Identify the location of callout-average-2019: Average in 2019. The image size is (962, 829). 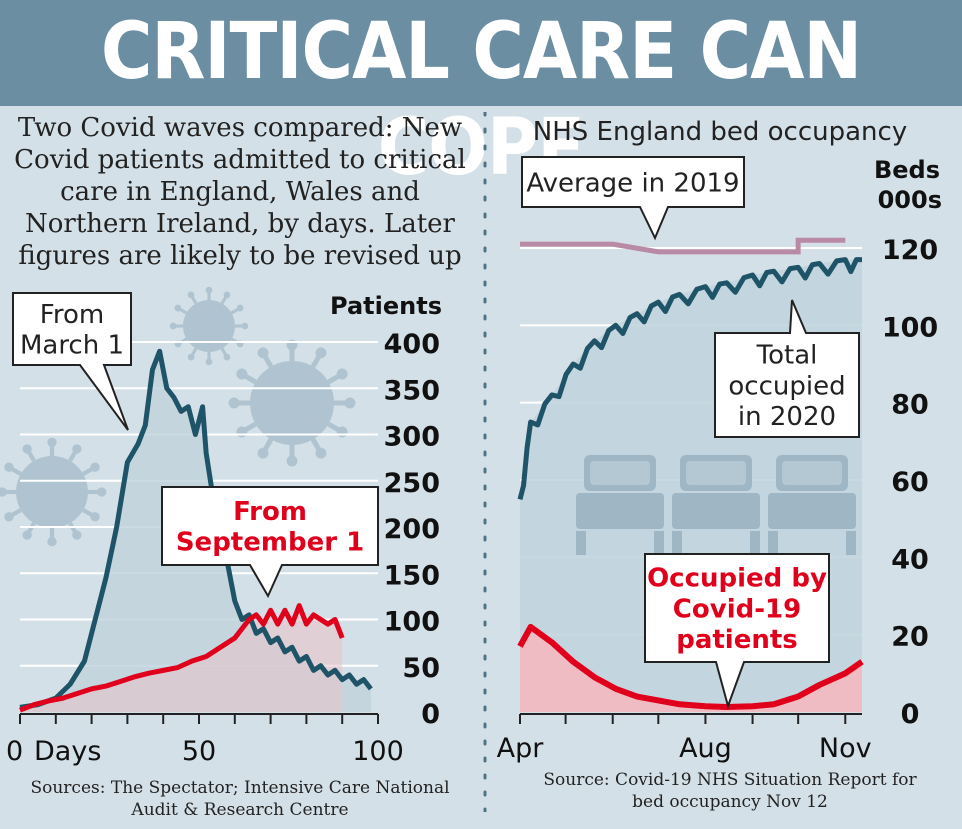
(633, 198).